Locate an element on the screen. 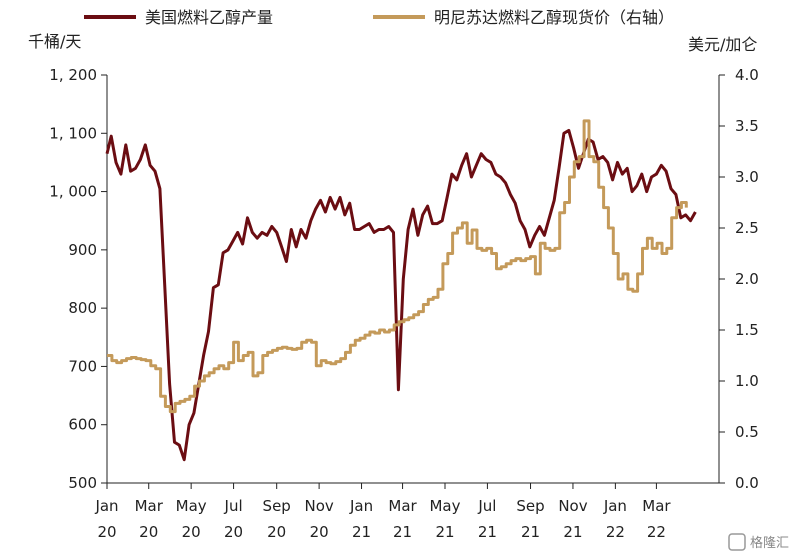 The width and height of the screenshot is (803, 558). watermark: 格隆汇 is located at coordinates (758, 542).